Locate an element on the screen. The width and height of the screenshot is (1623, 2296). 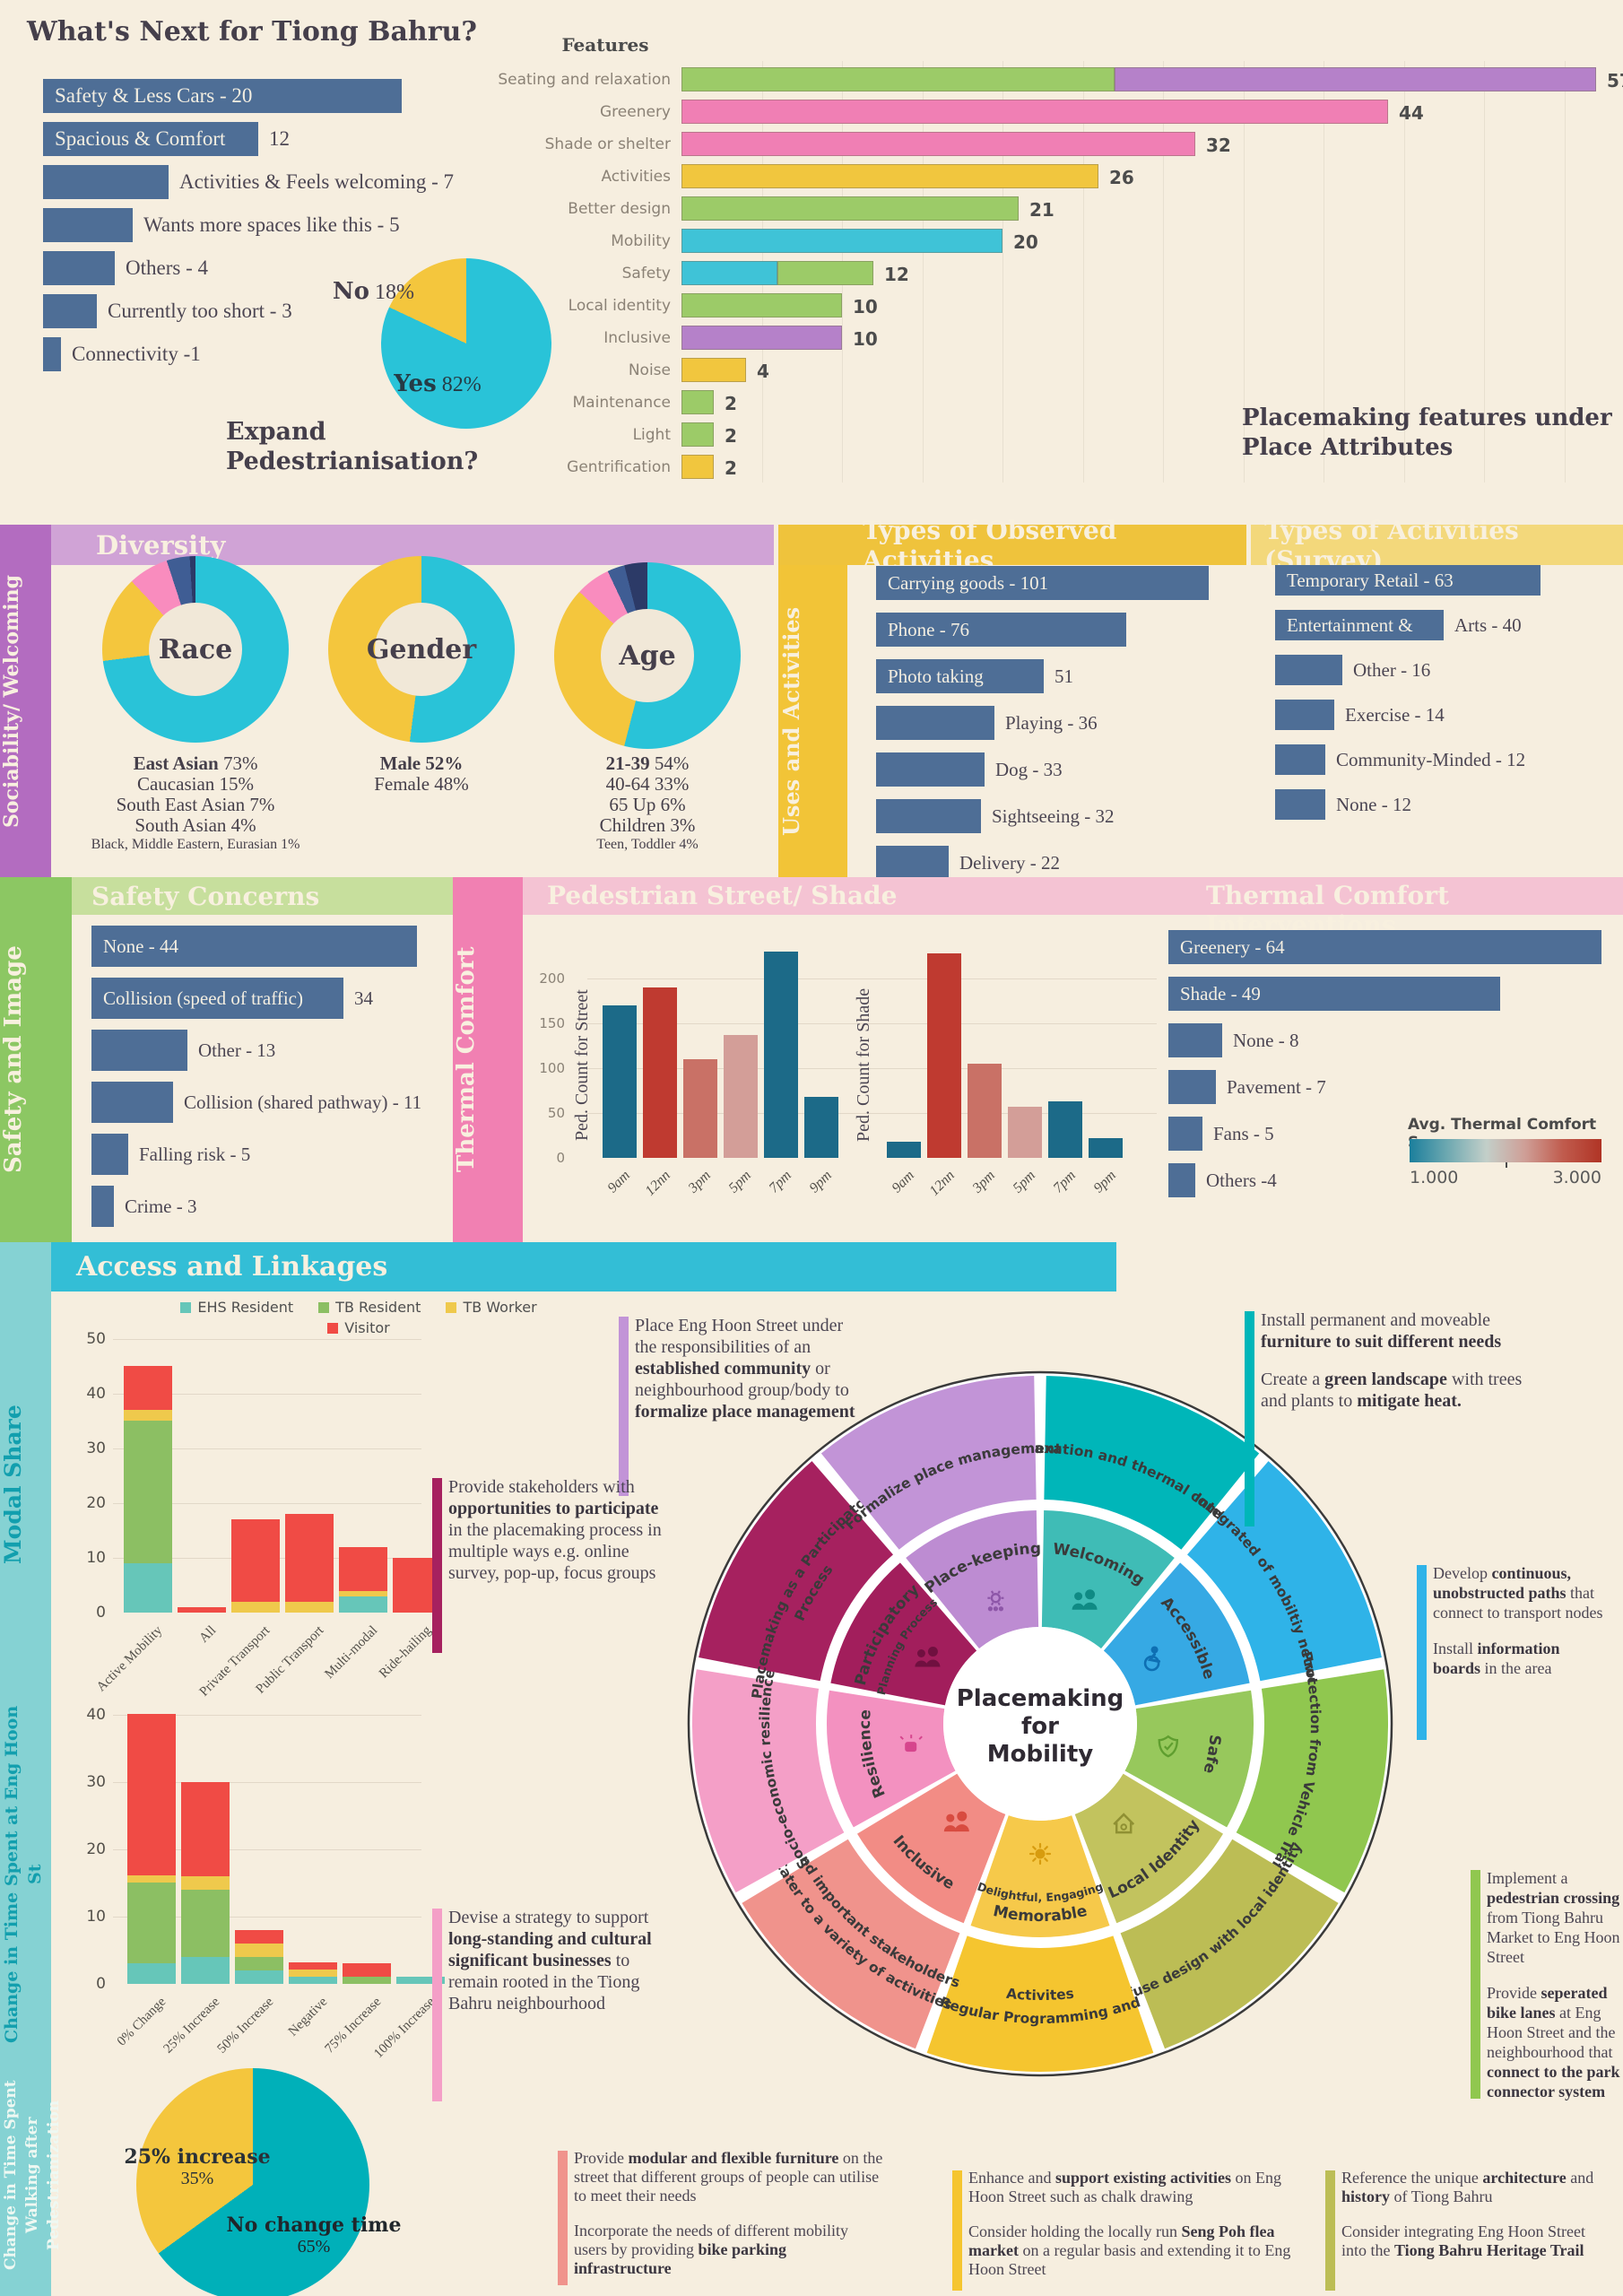
bar-value-label: Currently too short - 3 is located at coordinates (200, 311).